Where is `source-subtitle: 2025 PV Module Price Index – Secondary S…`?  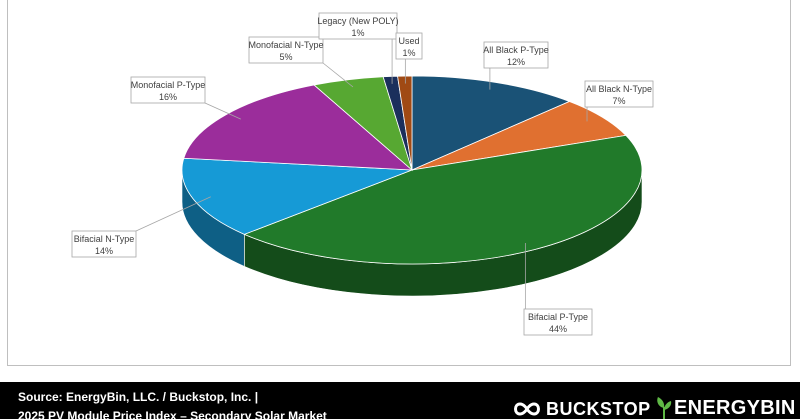
source-subtitle: 2025 PV Module Price Index – Secondary S… is located at coordinates (172, 414).